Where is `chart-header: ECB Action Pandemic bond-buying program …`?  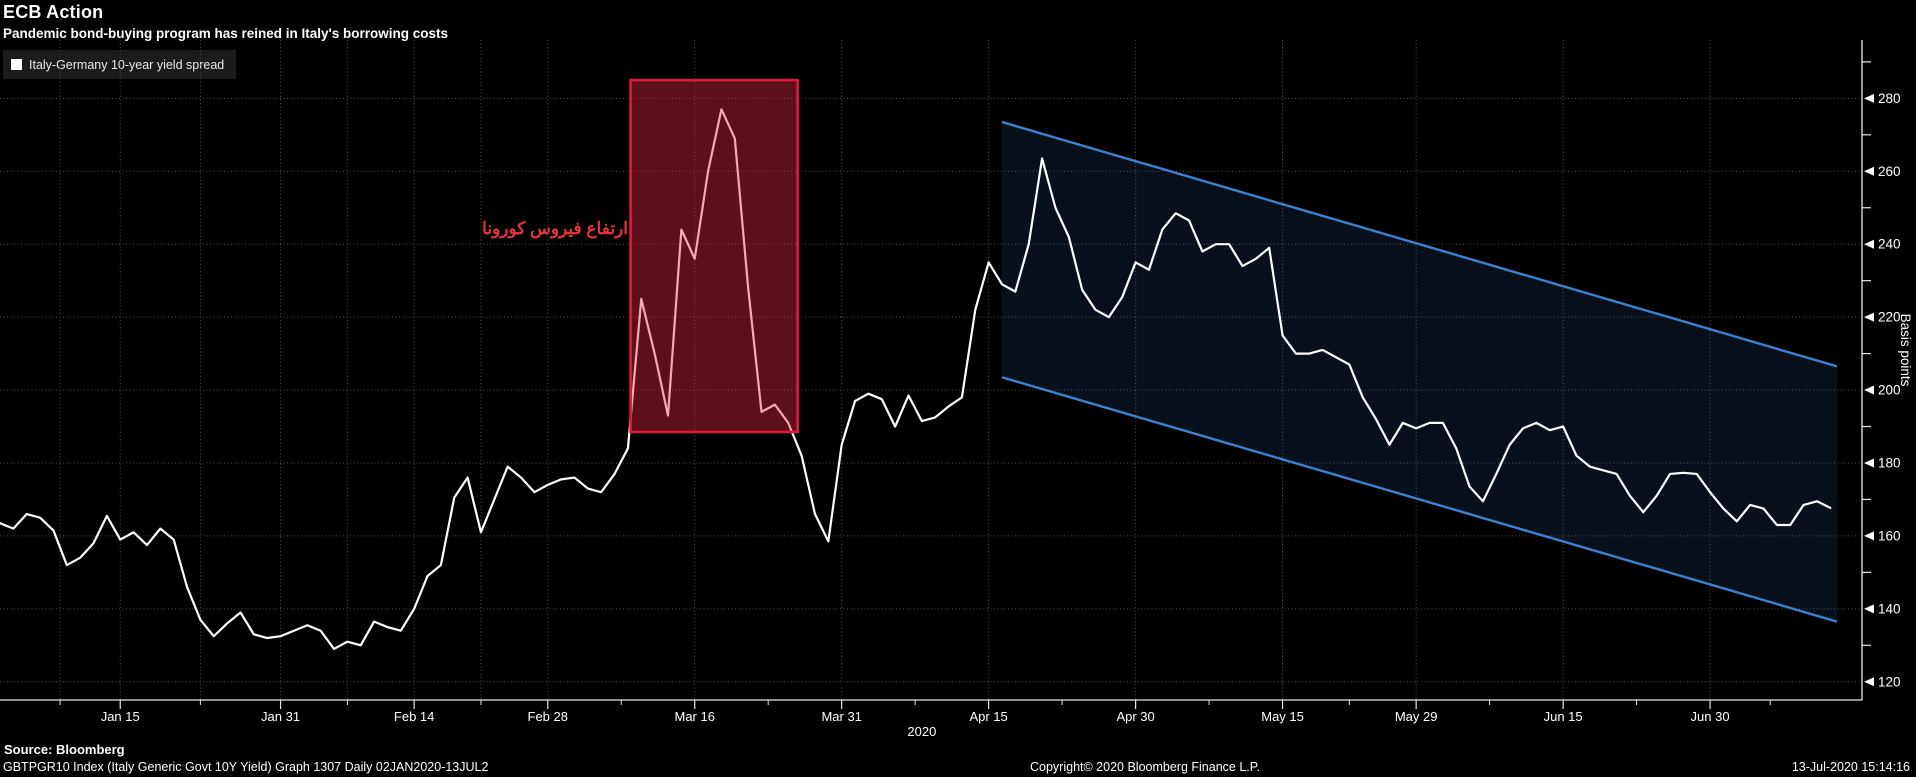 chart-header: ECB Action Pandemic bond-buying program … is located at coordinates (225, 21).